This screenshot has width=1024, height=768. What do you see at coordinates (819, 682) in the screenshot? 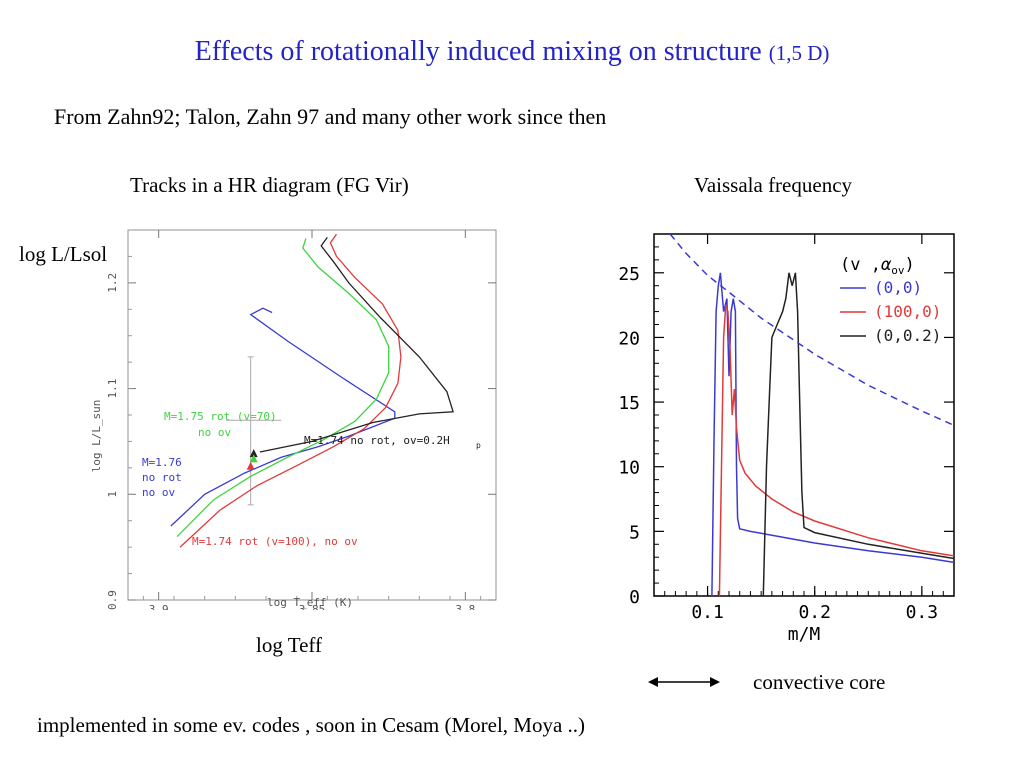
I see `convective-core-label: convective core` at bounding box center [819, 682].